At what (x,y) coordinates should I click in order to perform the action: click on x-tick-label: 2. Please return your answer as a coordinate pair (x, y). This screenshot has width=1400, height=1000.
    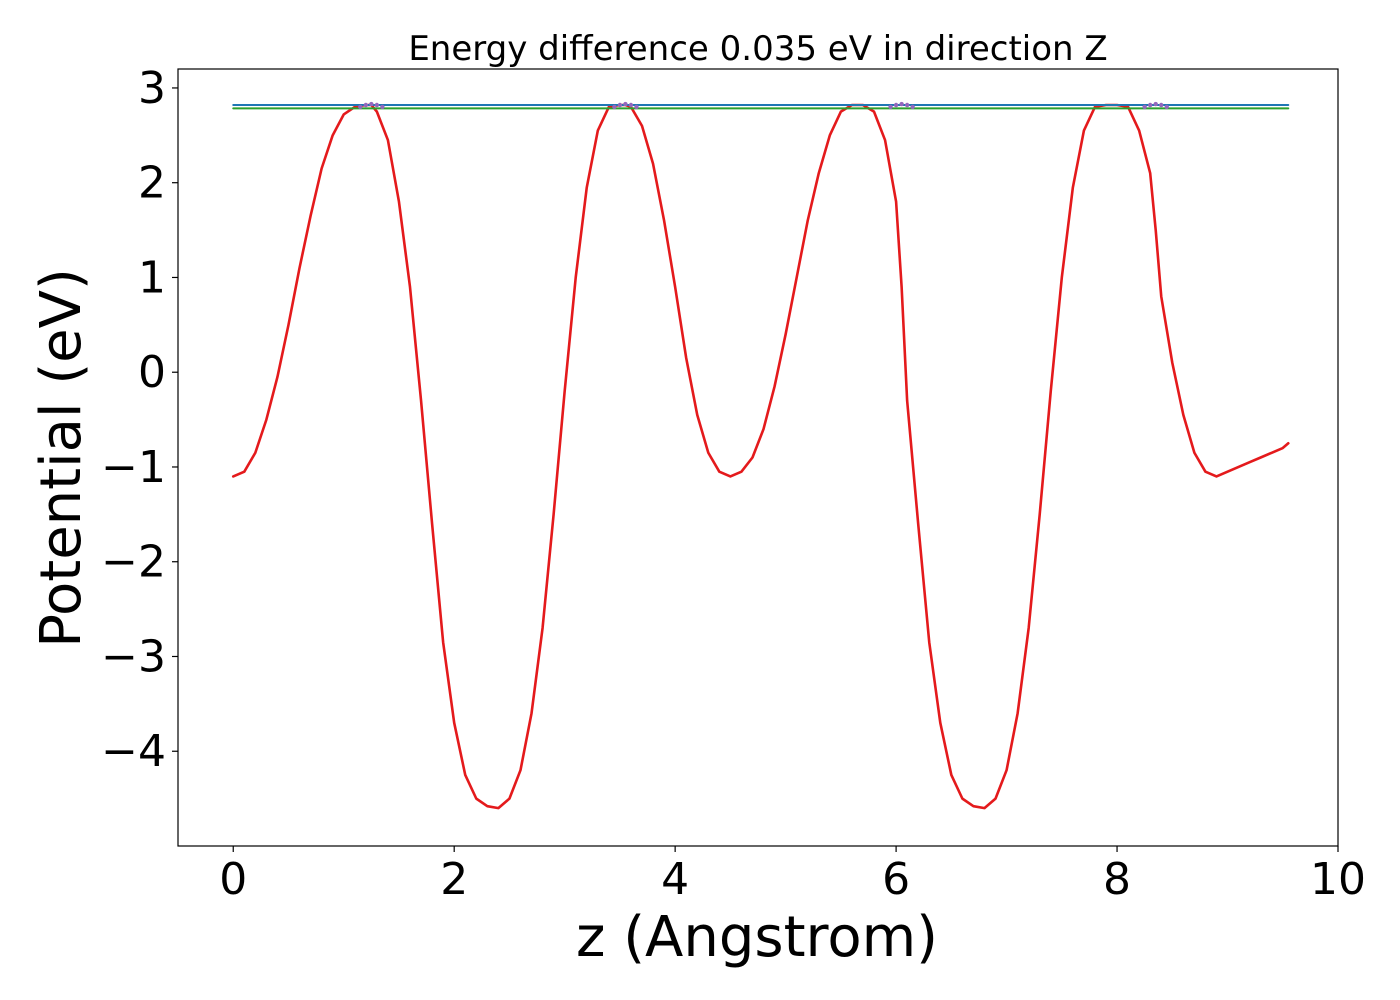
    Looking at the image, I should click on (454, 879).